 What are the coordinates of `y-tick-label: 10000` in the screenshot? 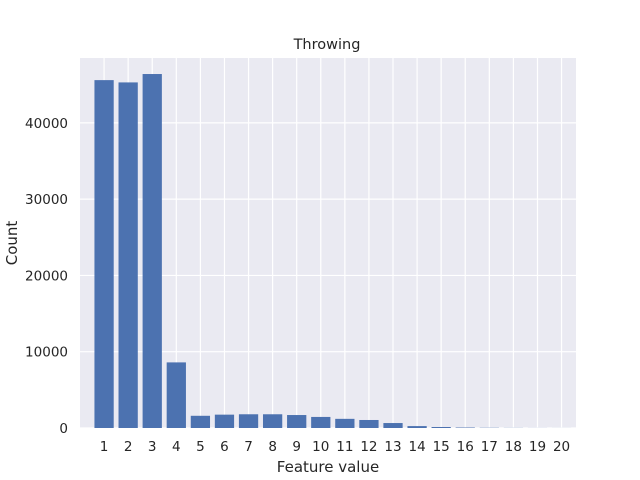 It's located at (46, 353).